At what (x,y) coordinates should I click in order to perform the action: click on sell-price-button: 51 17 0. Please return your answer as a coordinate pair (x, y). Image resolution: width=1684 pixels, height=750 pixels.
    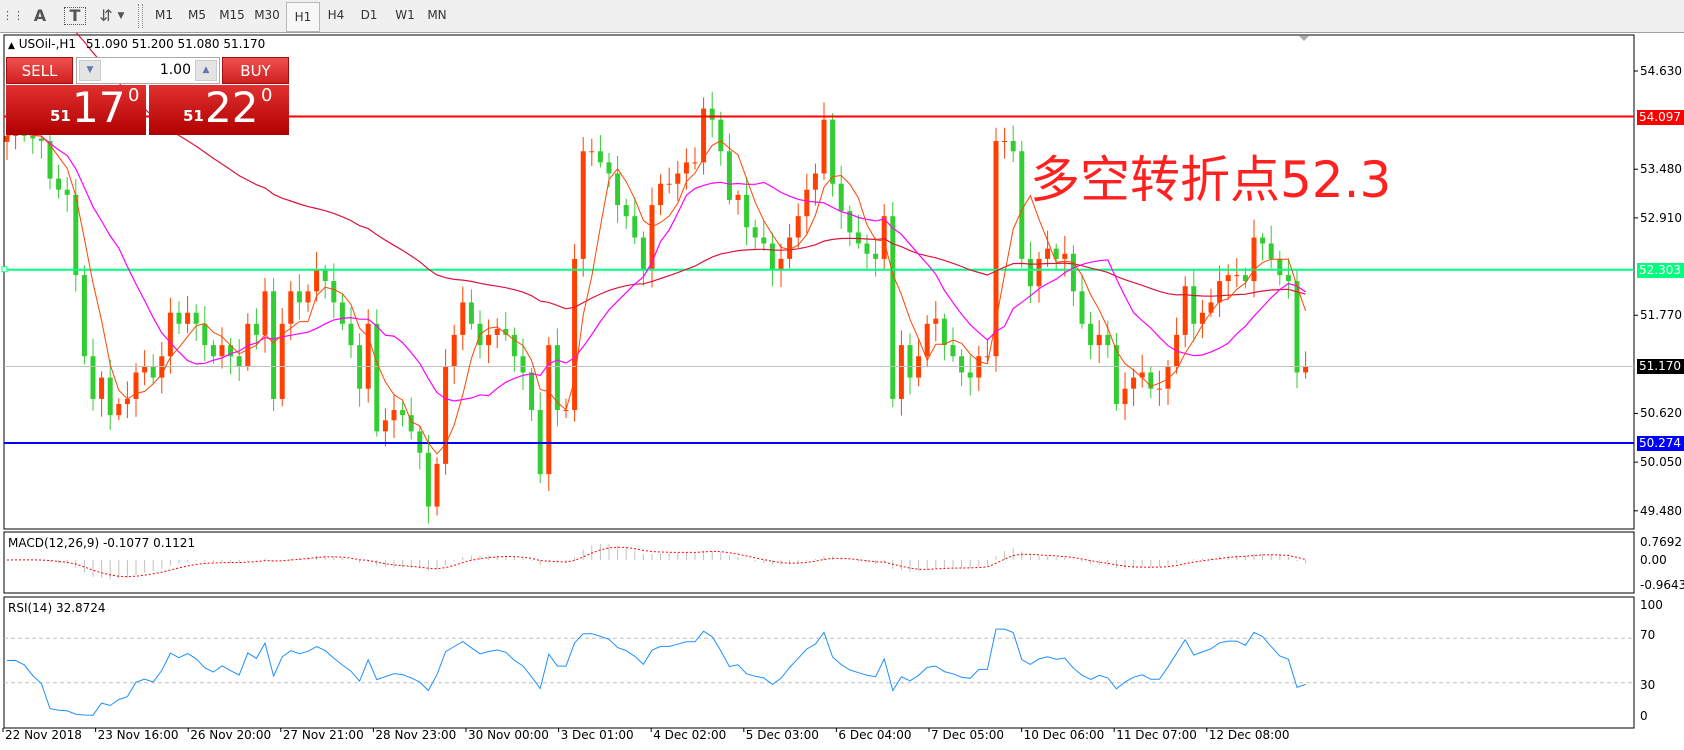
    Looking at the image, I should click on (76, 109).